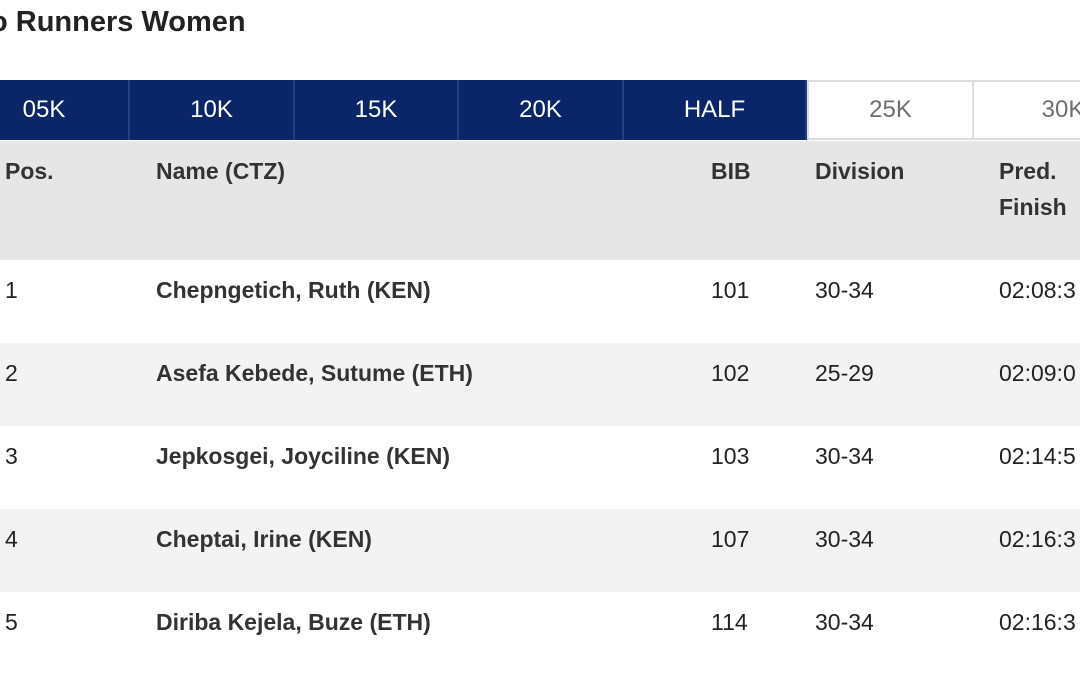 The height and width of the screenshot is (675, 1080). I want to click on cell-pred-finish: 02:14:5, so click(1037, 456).